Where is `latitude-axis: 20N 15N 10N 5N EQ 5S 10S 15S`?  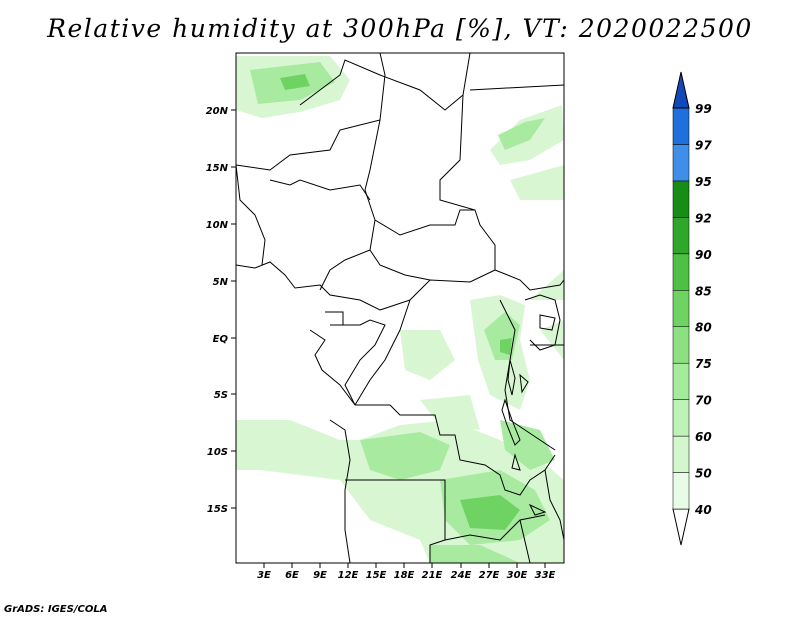
latitude-axis: 20N 15N 10N 5N EQ 5S 10S 15S is located at coordinates (221, 310).